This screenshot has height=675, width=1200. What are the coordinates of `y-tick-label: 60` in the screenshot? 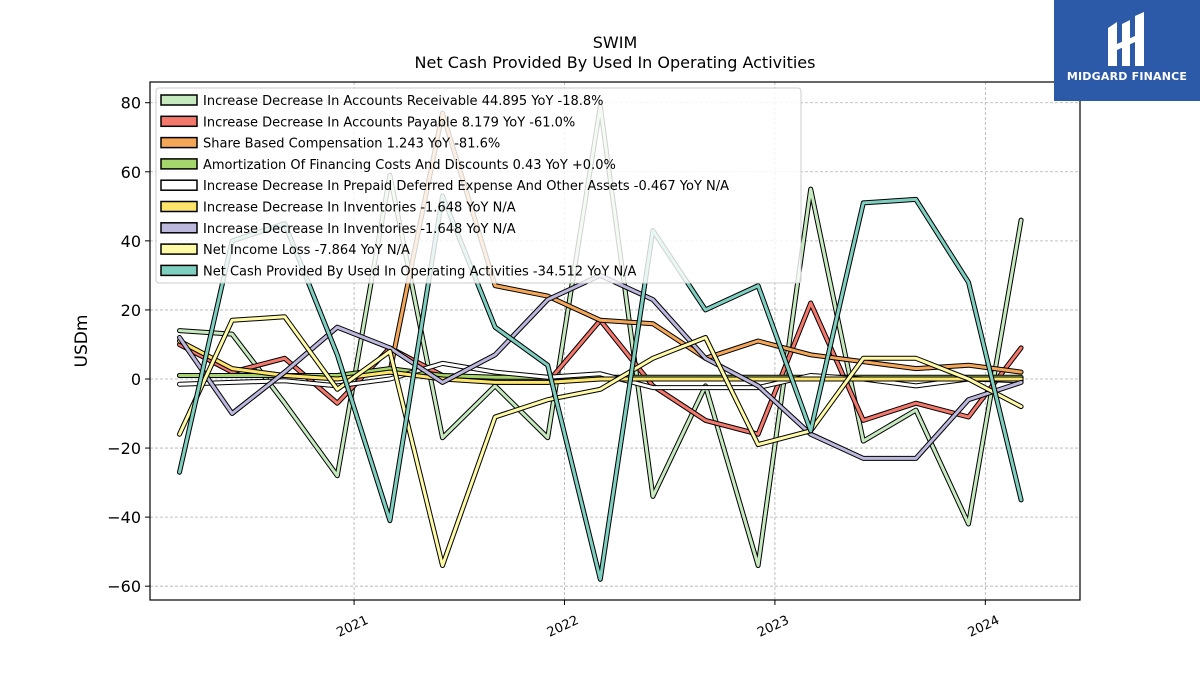 It's located at (131, 172).